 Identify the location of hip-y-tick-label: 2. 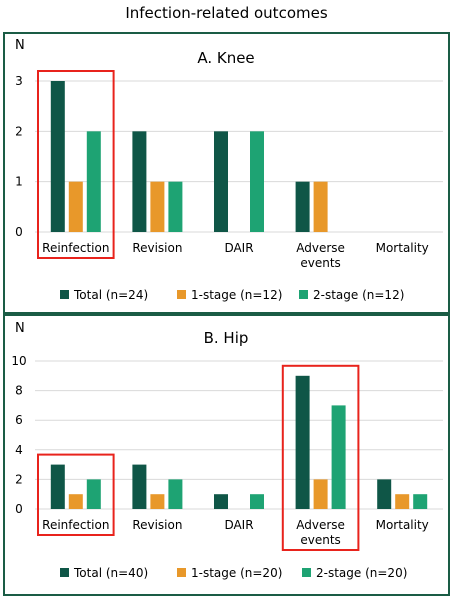
(19, 479).